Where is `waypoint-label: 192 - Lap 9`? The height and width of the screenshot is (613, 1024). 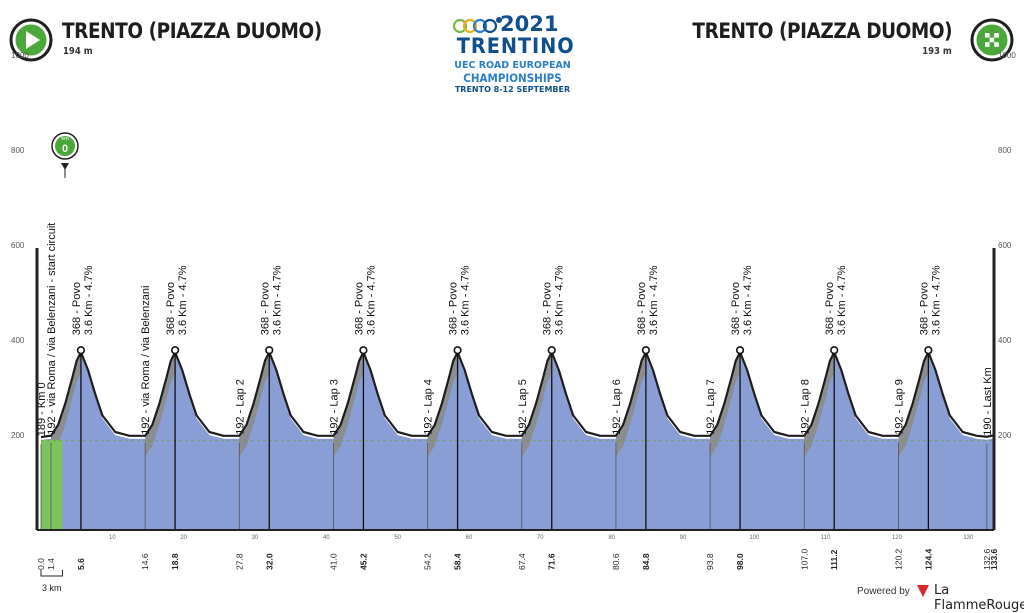
waypoint-label: 192 - Lap 9 is located at coordinates (899, 407).